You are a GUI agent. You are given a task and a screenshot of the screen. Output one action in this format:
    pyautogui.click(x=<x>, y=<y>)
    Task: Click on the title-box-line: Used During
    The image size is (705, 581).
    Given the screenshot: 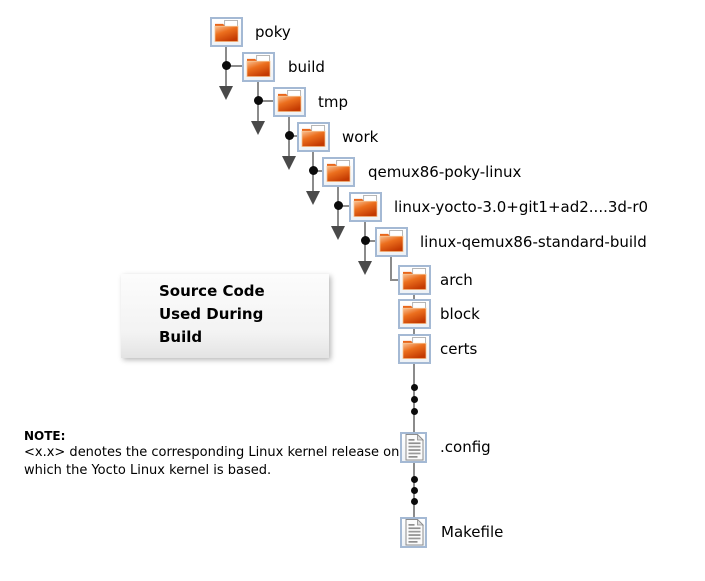 What is the action you would take?
    pyautogui.click(x=211, y=314)
    